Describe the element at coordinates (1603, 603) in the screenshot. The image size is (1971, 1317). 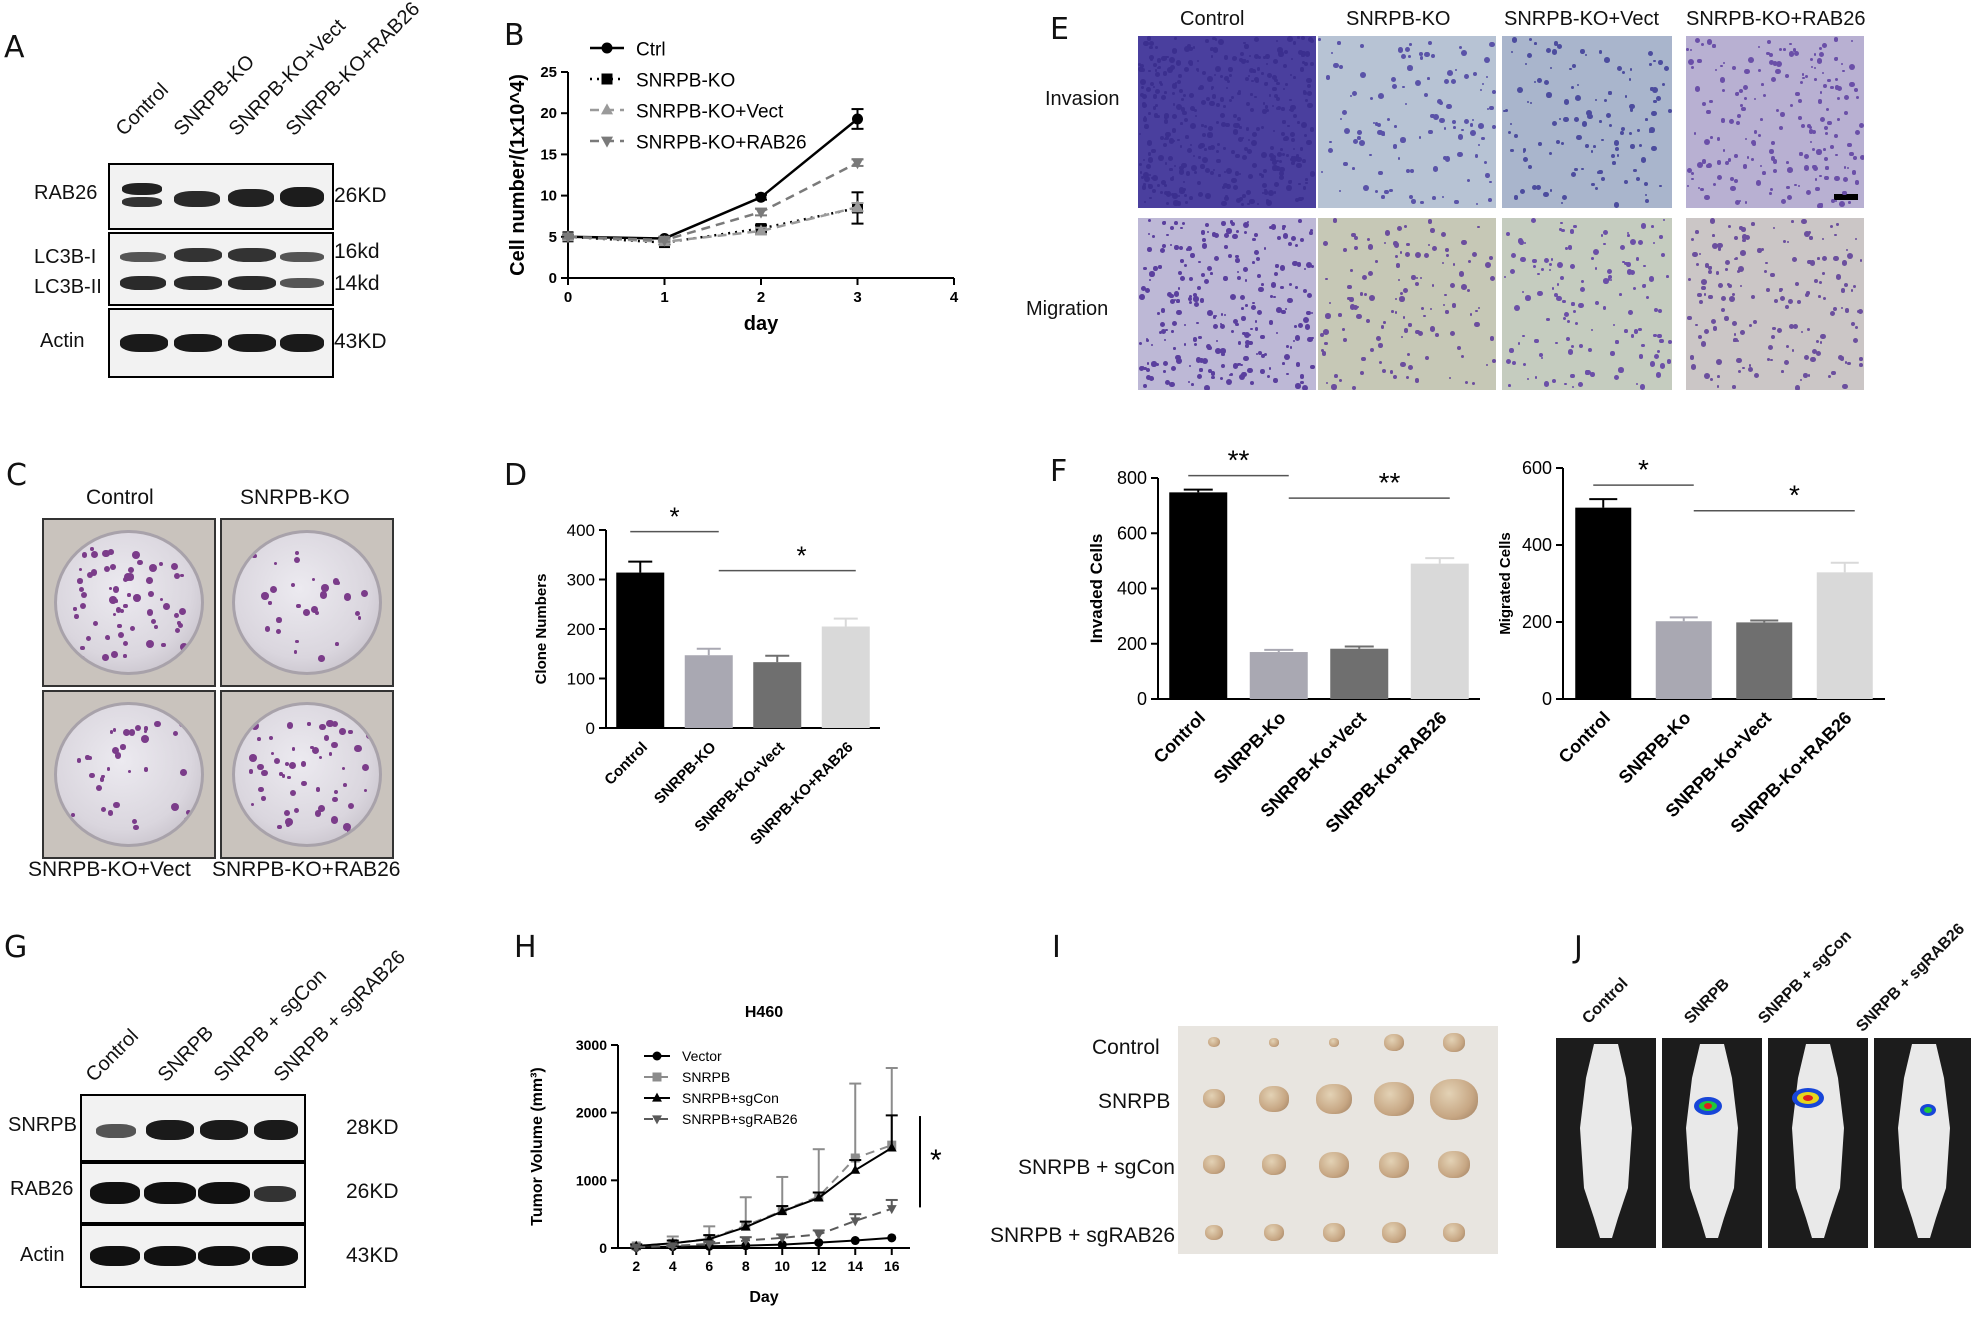
I see `bar` at that location.